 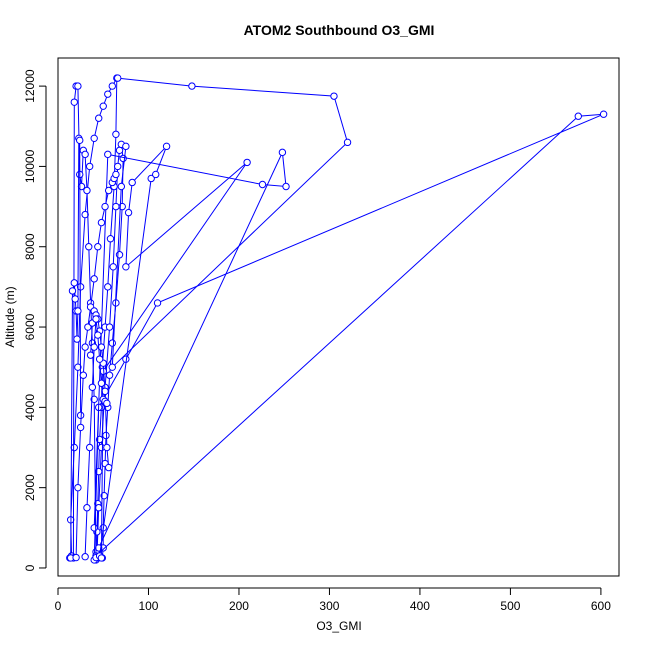 I want to click on x-tick-label: 300, so click(x=329, y=606).